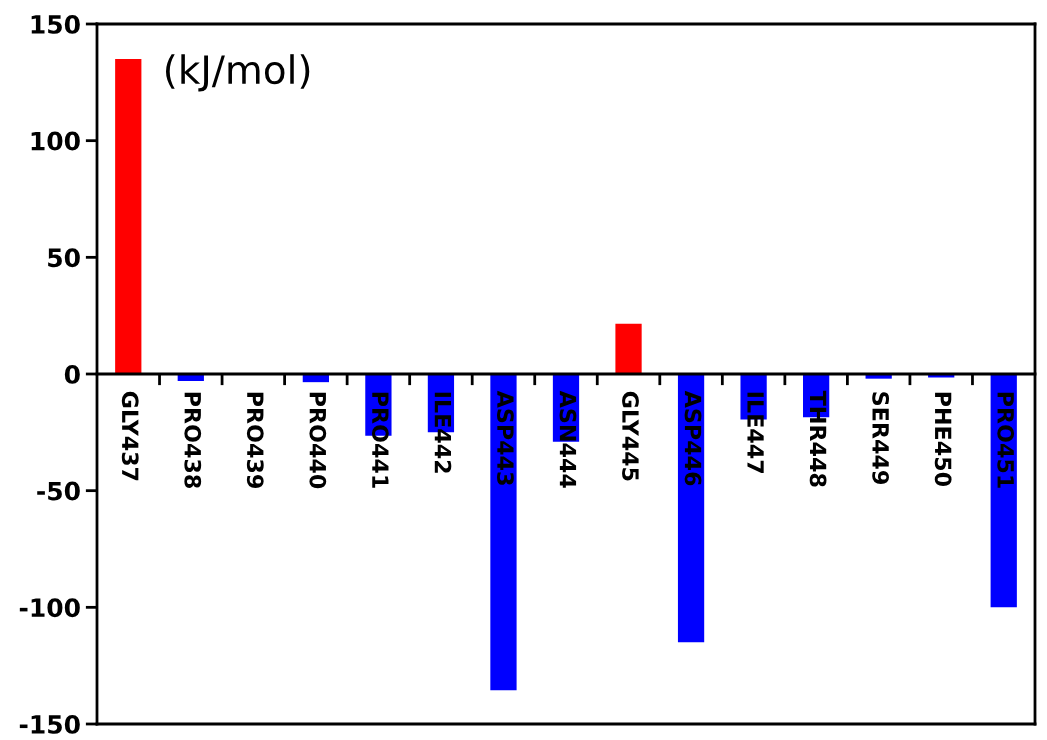 This screenshot has height=740, width=1047. Describe the element at coordinates (380, 440) in the screenshot. I see `x-tick-label: PRO441` at that location.